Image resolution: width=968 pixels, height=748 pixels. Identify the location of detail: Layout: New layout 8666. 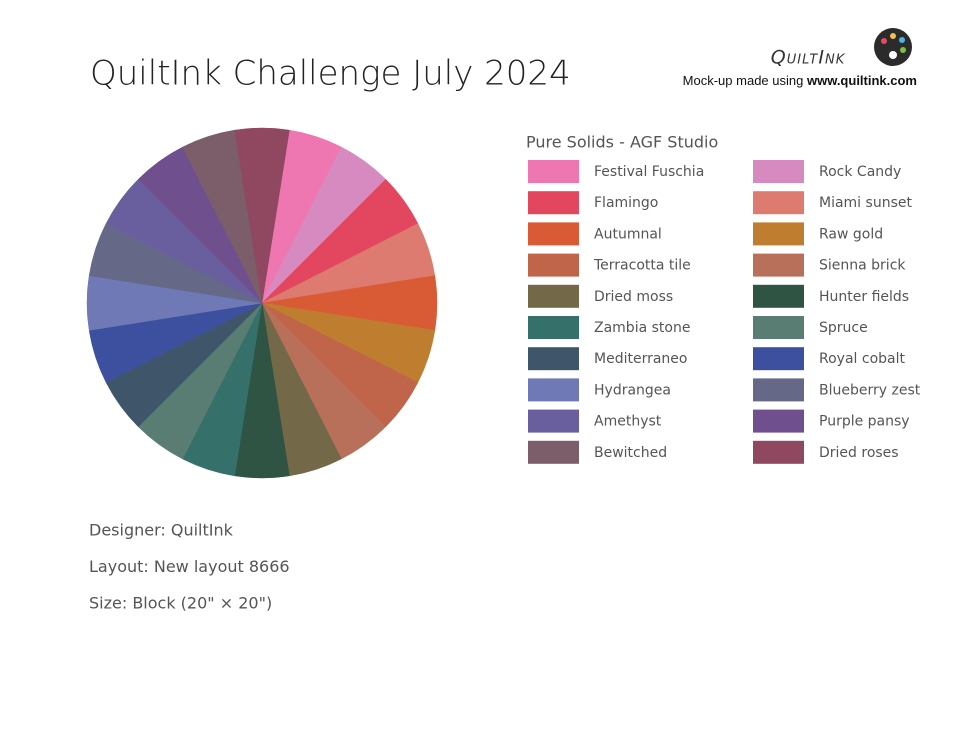
(189, 566).